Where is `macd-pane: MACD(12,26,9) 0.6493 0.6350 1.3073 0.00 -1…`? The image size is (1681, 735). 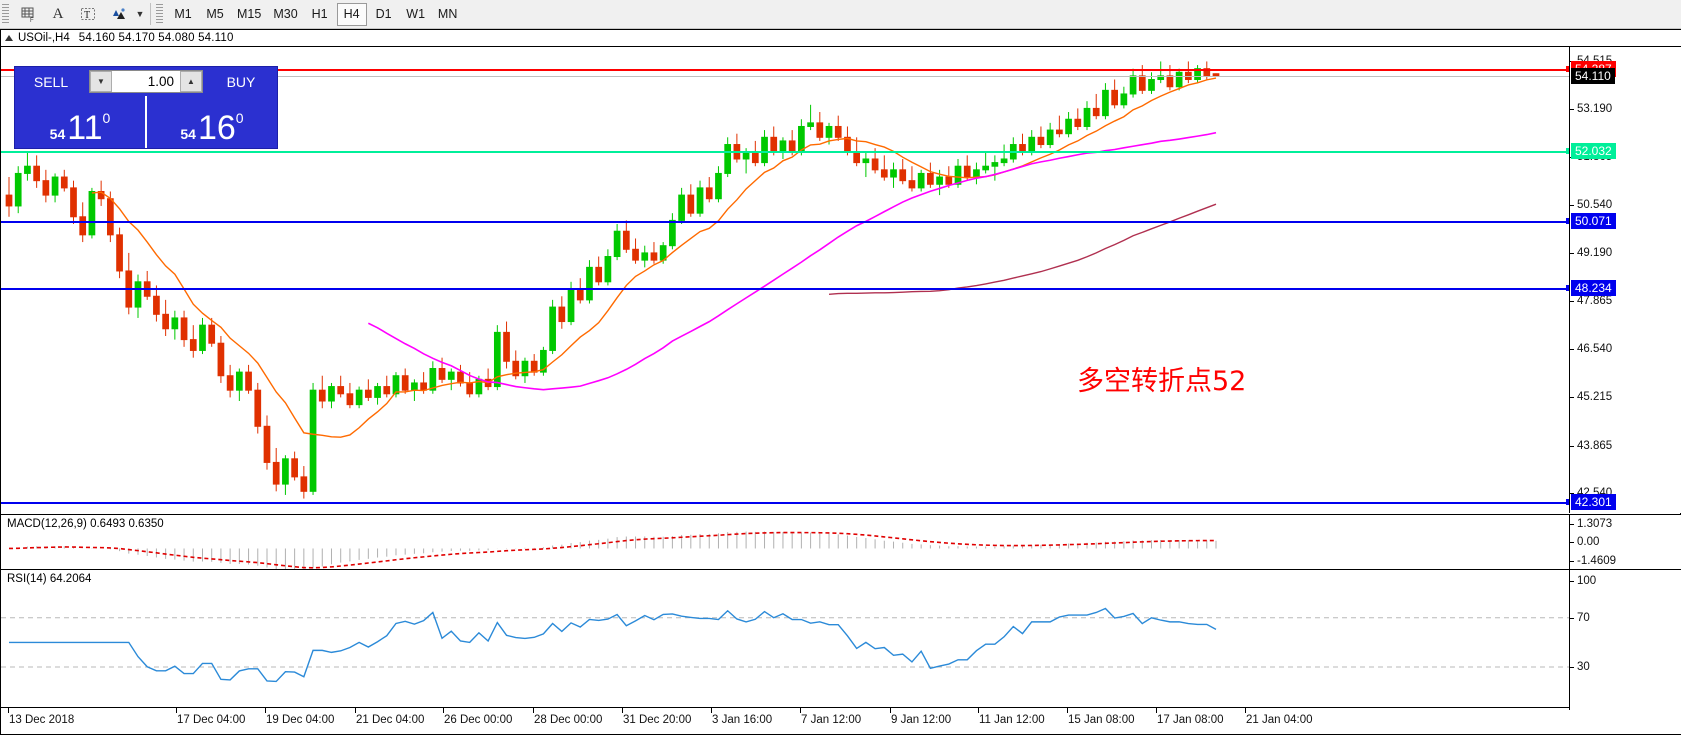 macd-pane: MACD(12,26,9) 0.6493 0.6350 1.3073 0.00 -1… is located at coordinates (841, 541).